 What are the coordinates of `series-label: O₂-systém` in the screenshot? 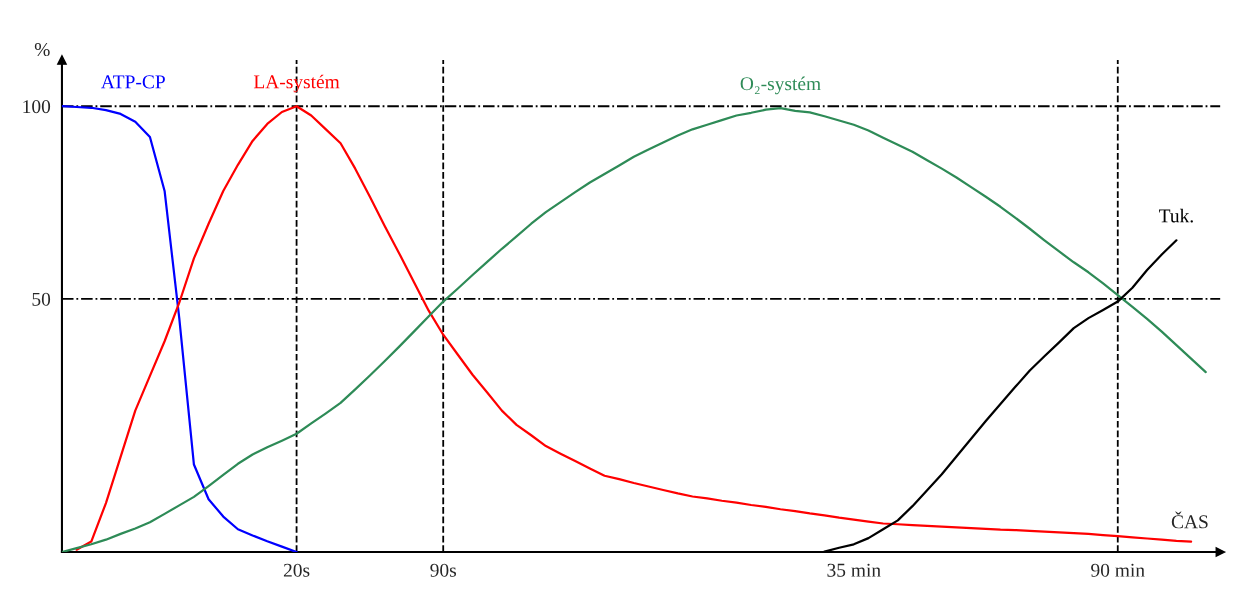 It's located at (780, 85).